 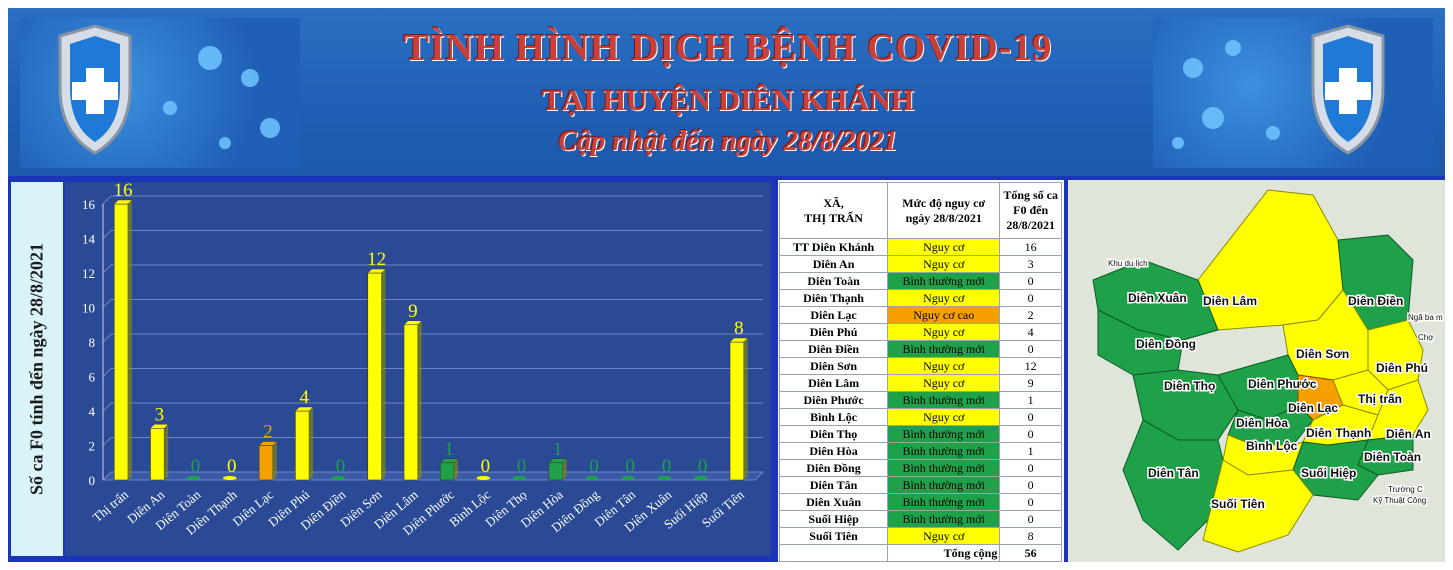 What do you see at coordinates (833, 485) in the screenshot?
I see `commune-name: Diên Tân` at bounding box center [833, 485].